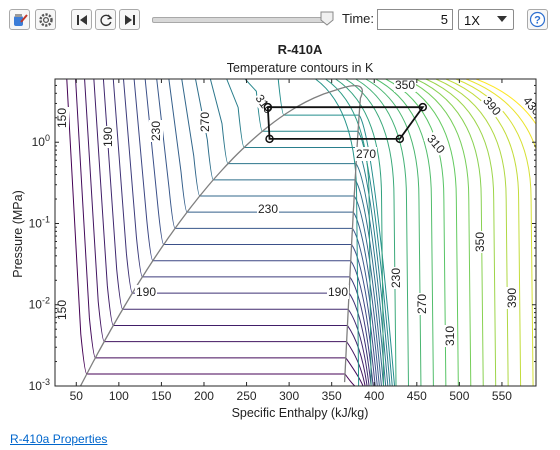 The image size is (560, 450). I want to click on x-tick-label: 50, so click(77, 396).